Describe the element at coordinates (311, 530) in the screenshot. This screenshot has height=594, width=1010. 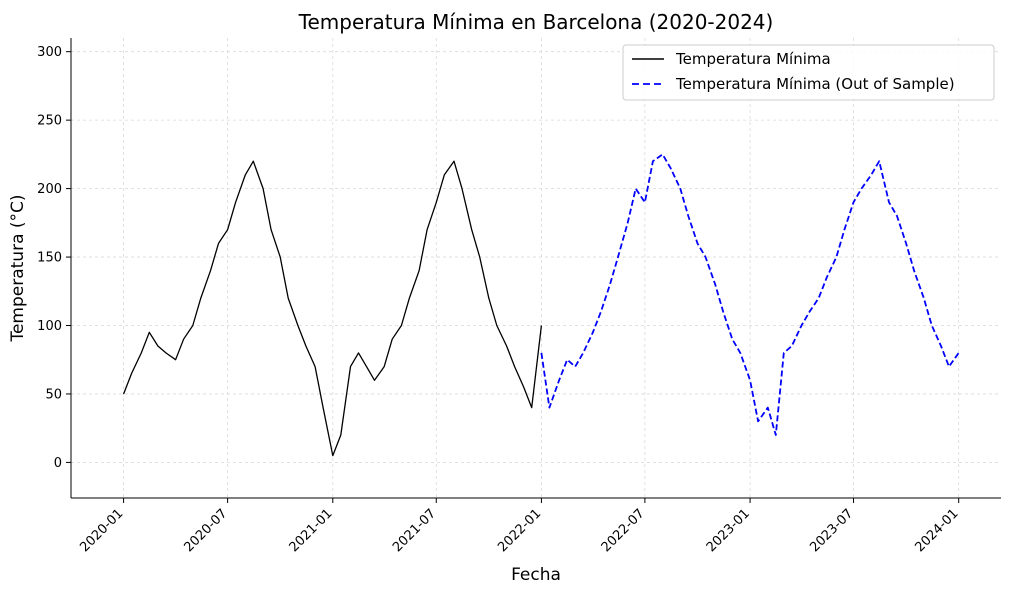
I see `x-tick-label: 2021-01` at that location.